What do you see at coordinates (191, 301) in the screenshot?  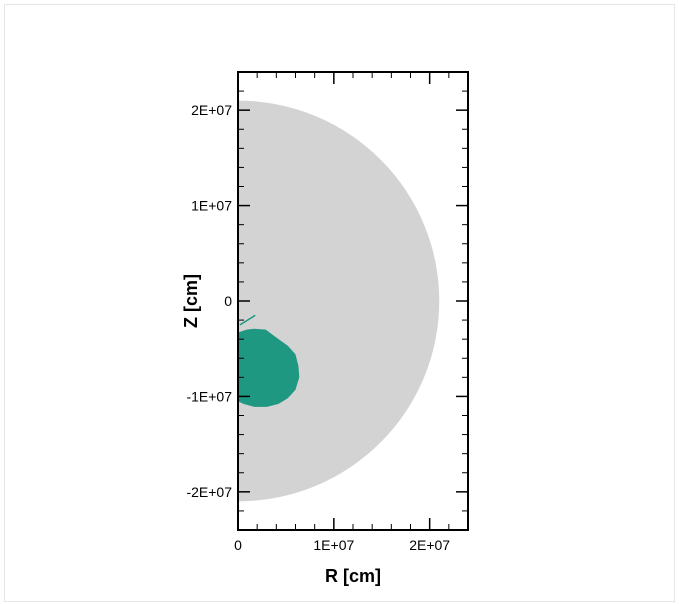 I see `y-axis-title: Z [cm]` at bounding box center [191, 301].